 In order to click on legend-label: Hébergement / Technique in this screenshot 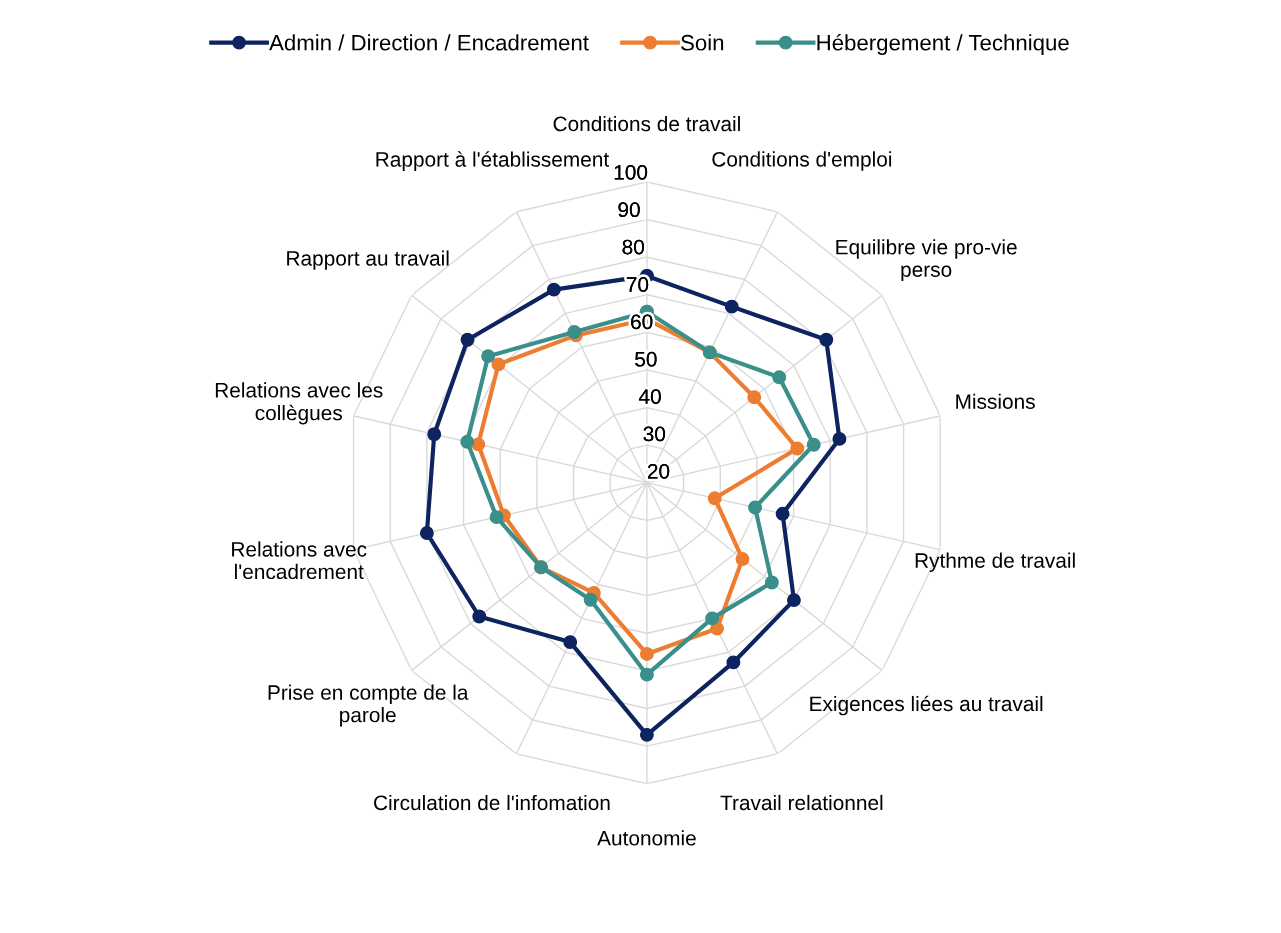, I will do `click(943, 44)`.